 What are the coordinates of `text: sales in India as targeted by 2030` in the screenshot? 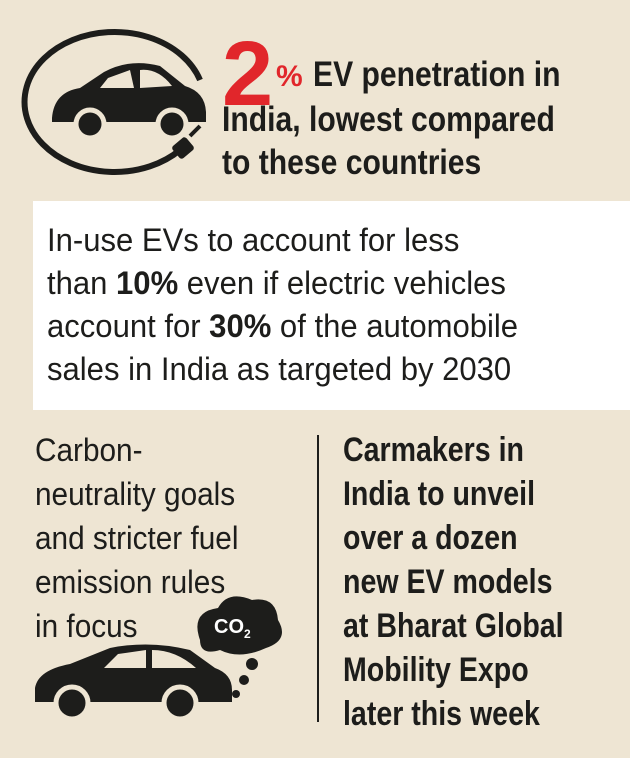 It's located at (279, 369).